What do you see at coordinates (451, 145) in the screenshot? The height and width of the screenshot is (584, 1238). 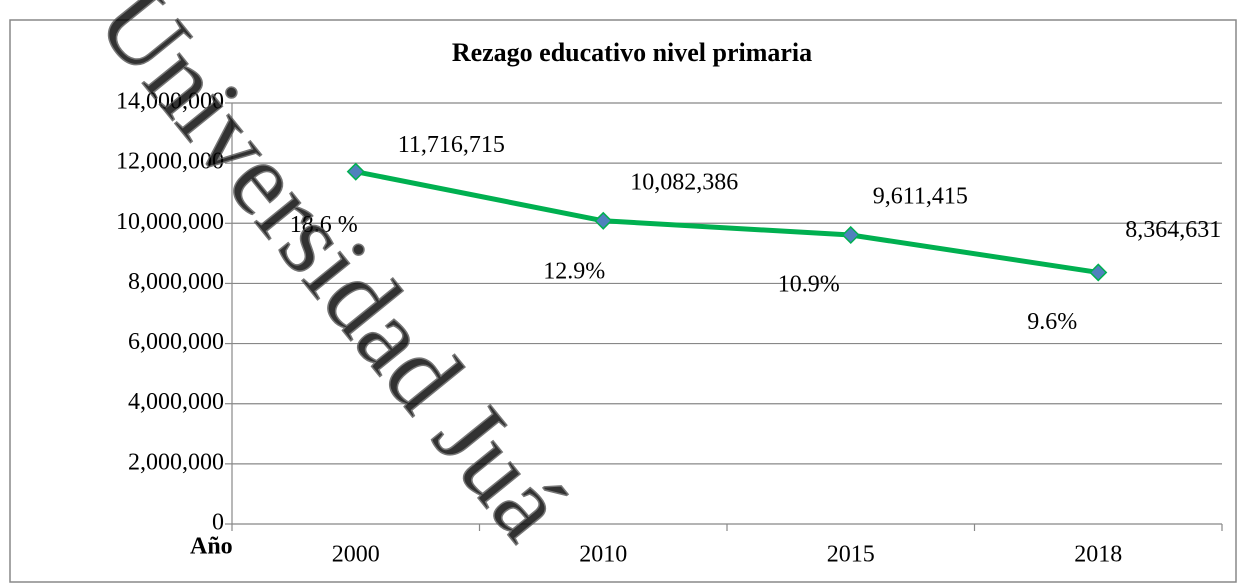 I see `data-label: 11,716,715` at bounding box center [451, 145].